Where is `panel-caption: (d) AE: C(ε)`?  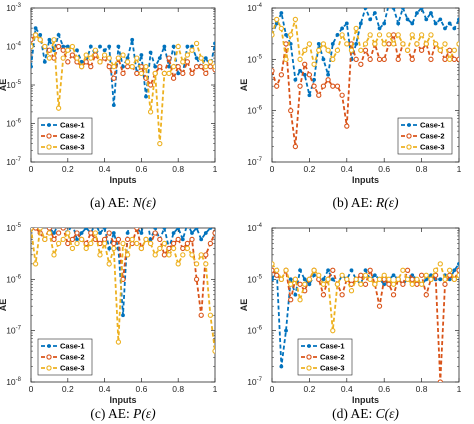
panel-caption: (d) AE: C(ε) is located at coordinates (365, 413).